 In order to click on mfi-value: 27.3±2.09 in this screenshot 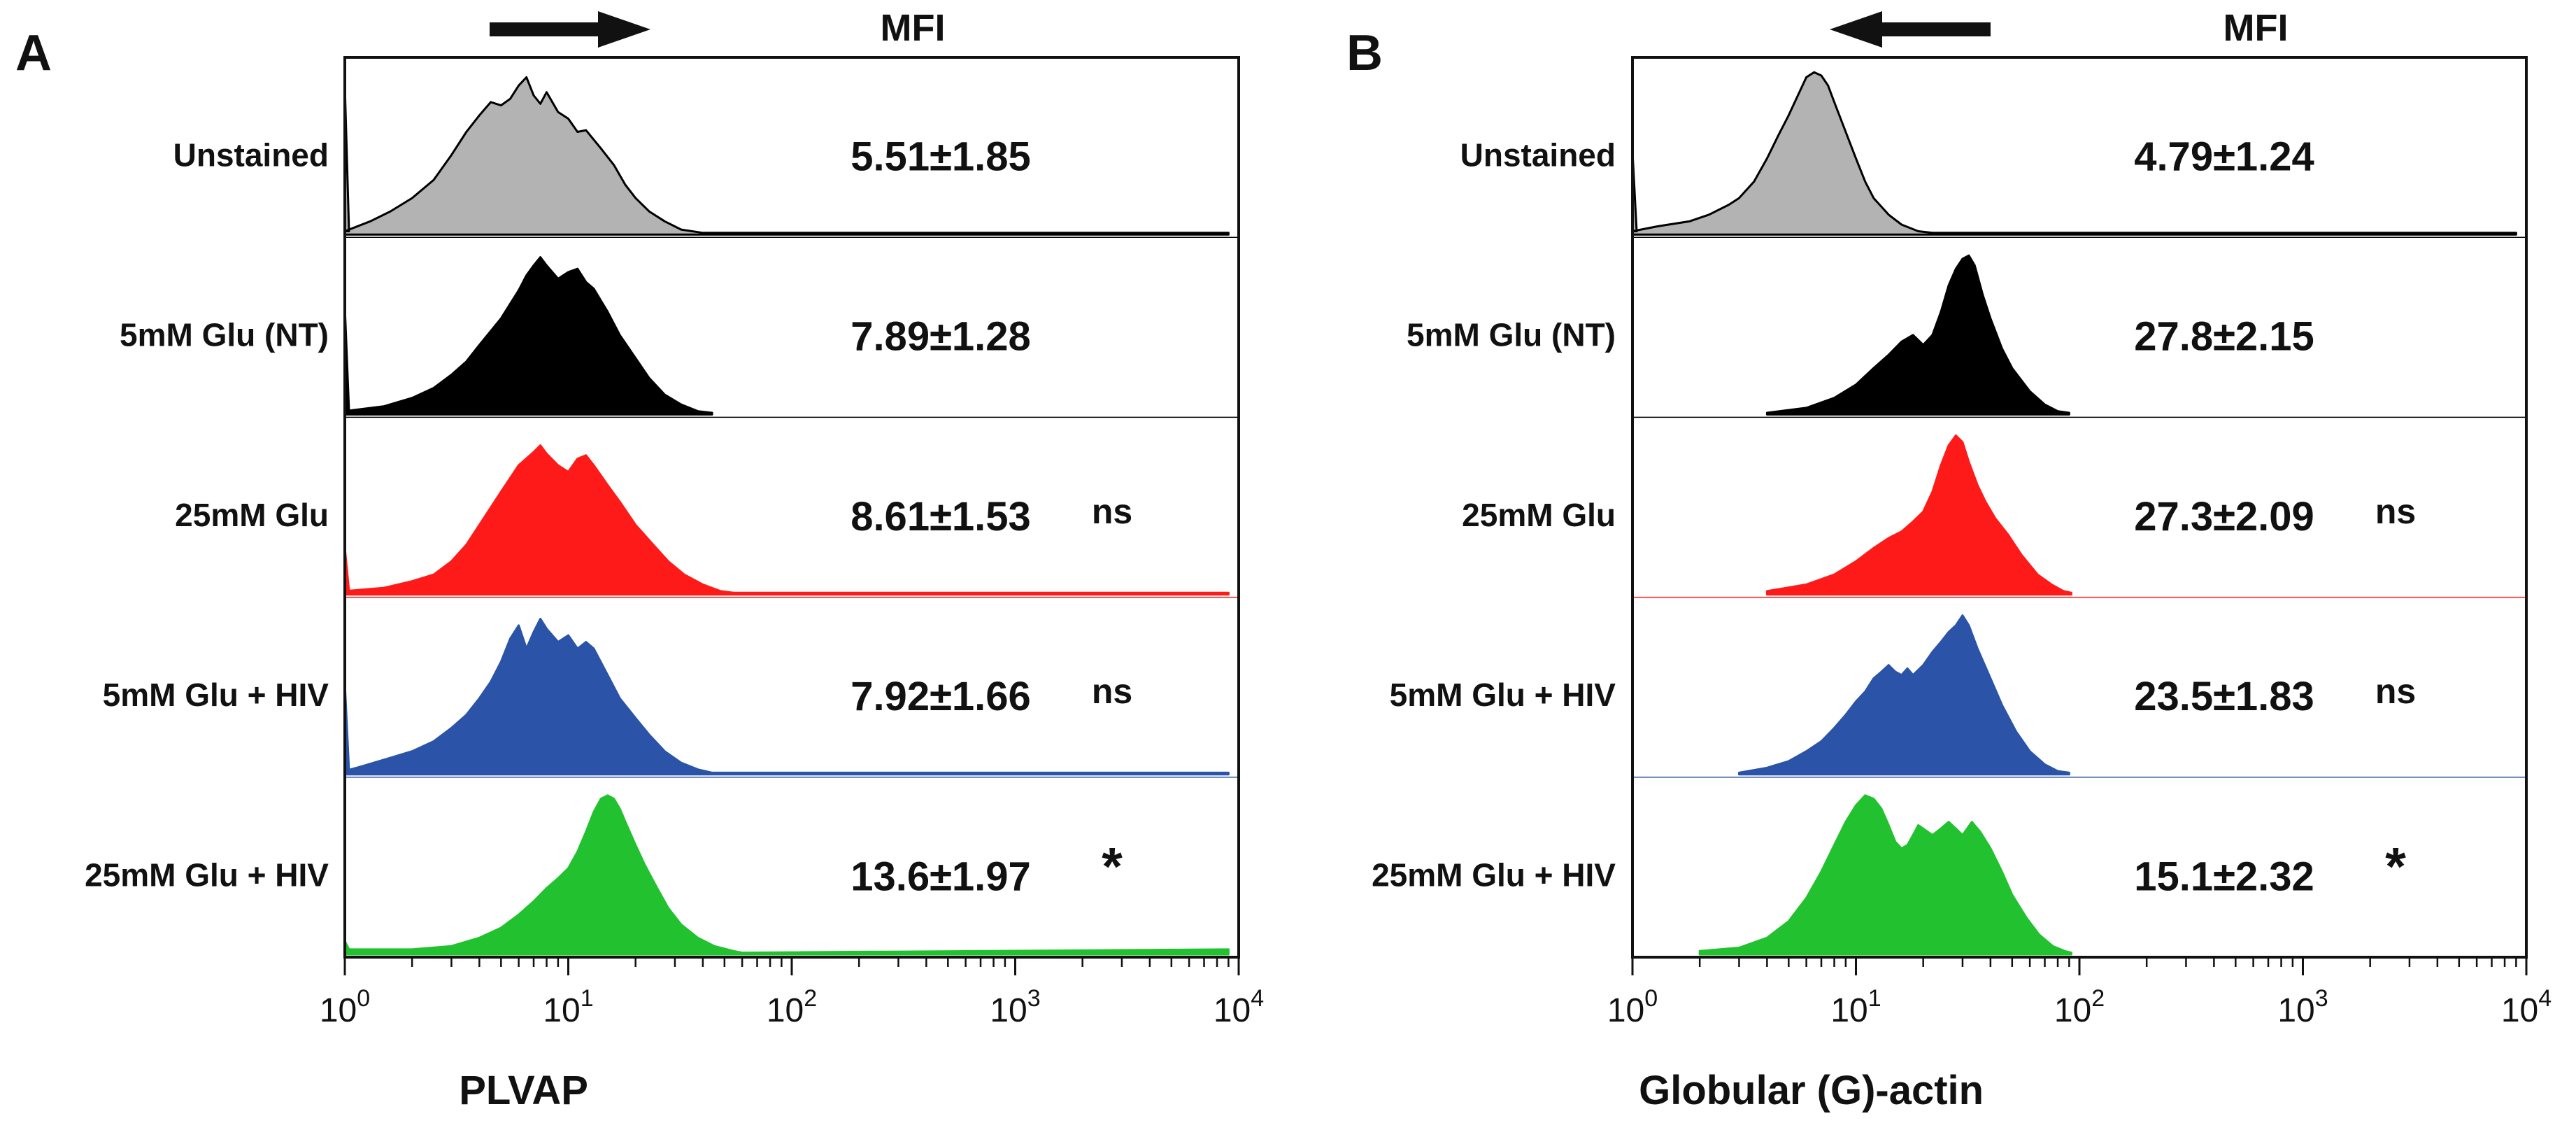, I will do `click(2224, 516)`.